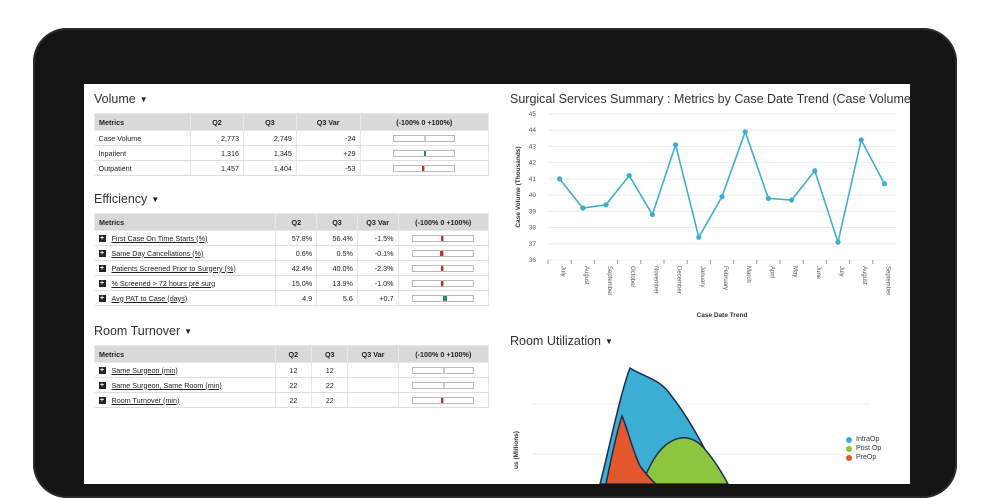 This screenshot has height=498, width=990. What do you see at coordinates (556, 341) in the screenshot?
I see `room-utilization-title-text: Room Utilization` at bounding box center [556, 341].